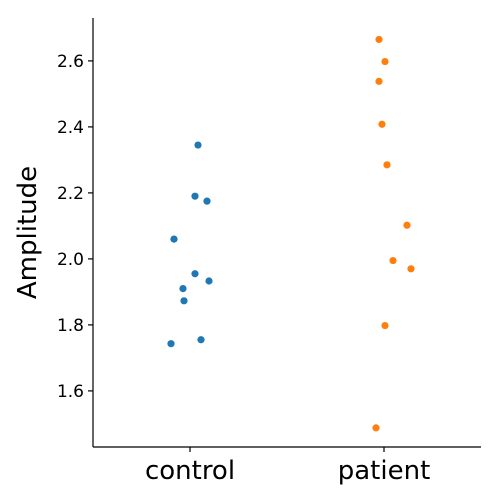  I want to click on y-tick-label: 2.2, so click(70, 194).